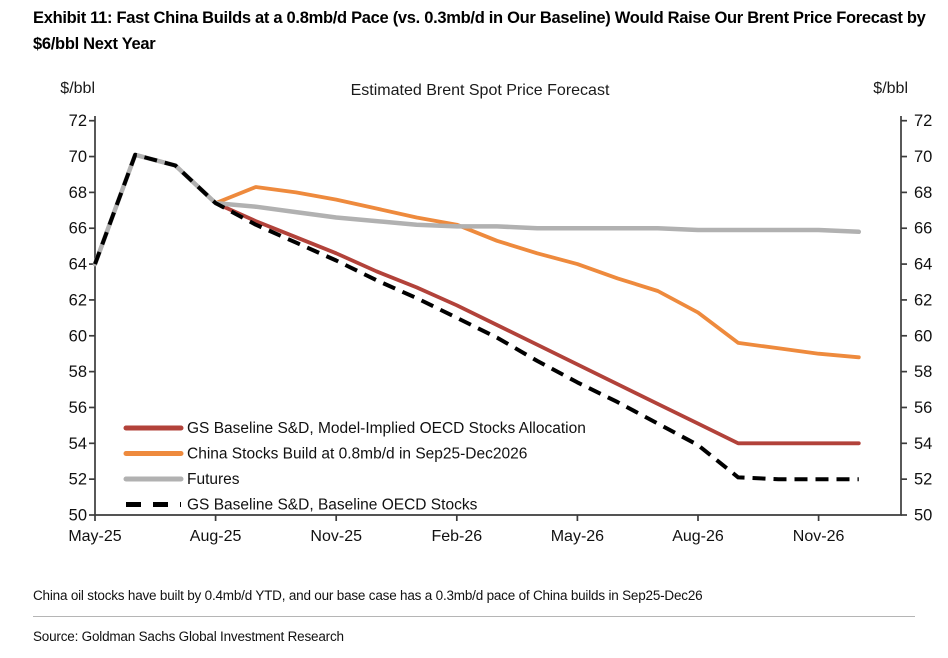 The image size is (948, 658). What do you see at coordinates (923, 193) in the screenshot?
I see `y-tick-label-right: 68` at bounding box center [923, 193].